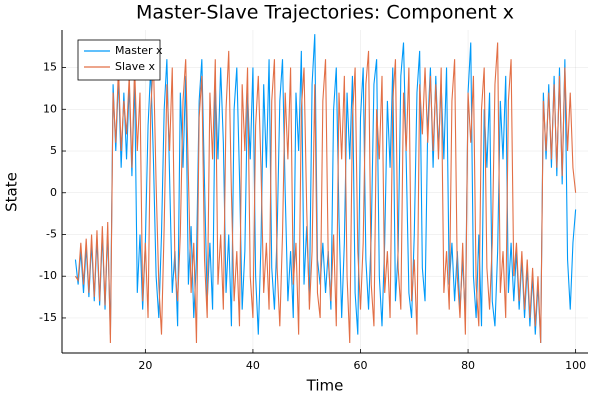 The height and width of the screenshot is (400, 600). Describe the element at coordinates (468, 365) in the screenshot. I see `x-tick-label: 80` at that location.